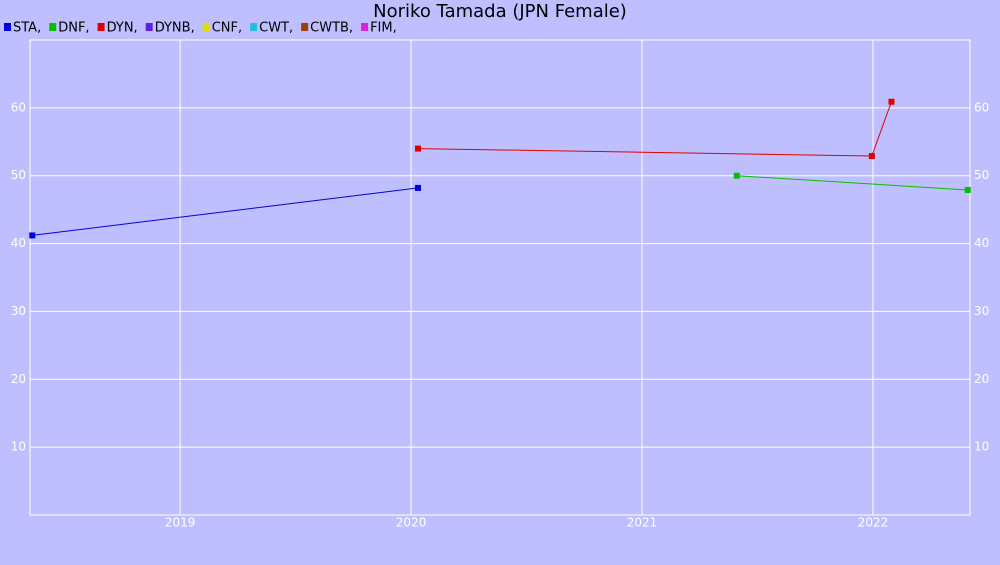 The image size is (1000, 565). What do you see at coordinates (175, 28) in the screenshot?
I see `legend-label: DYNB,` at bounding box center [175, 28].